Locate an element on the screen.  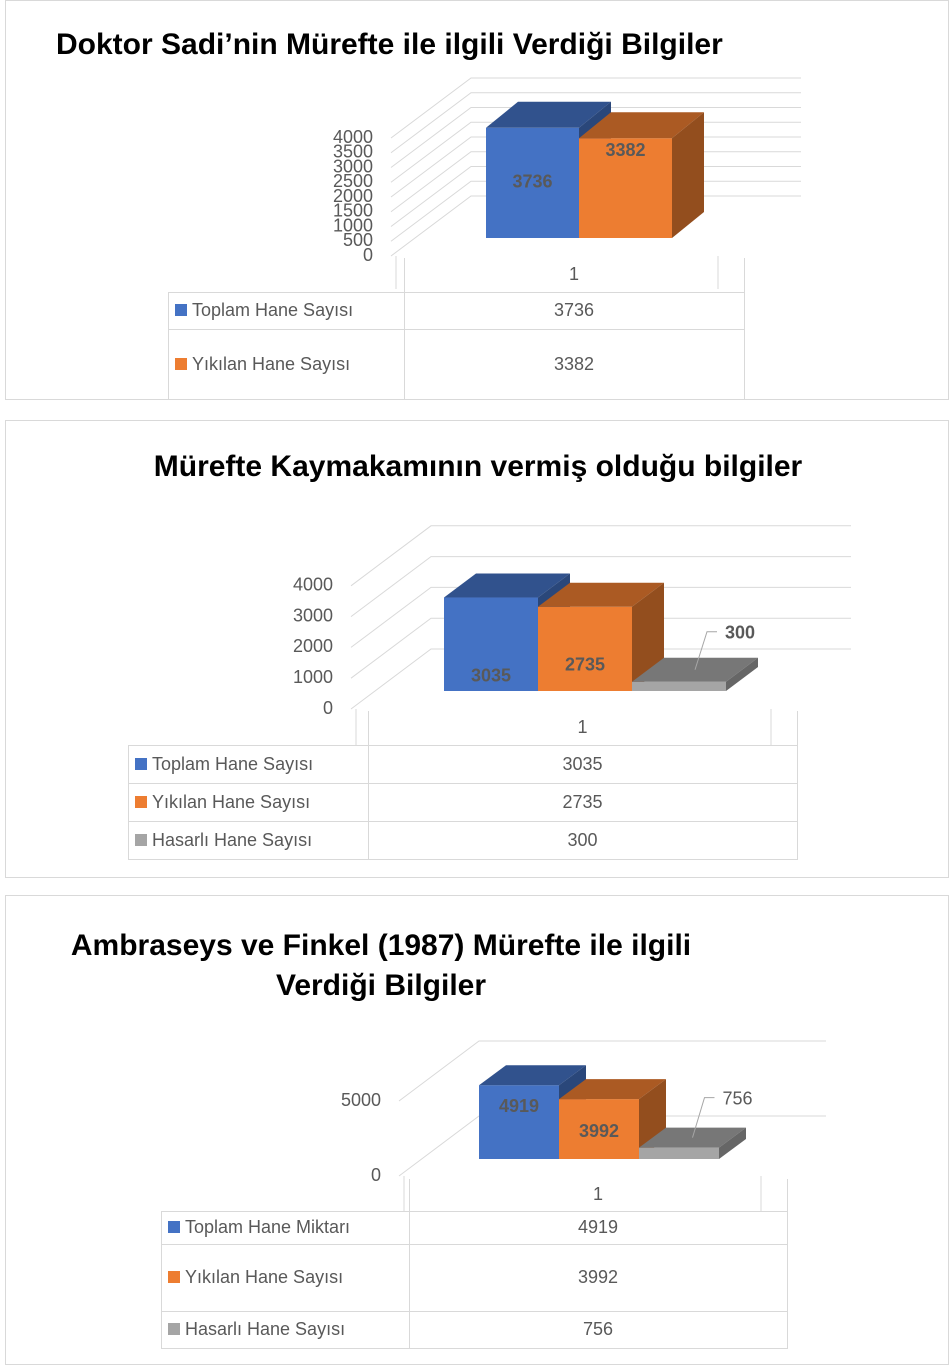
table-value: 3992 is located at coordinates (598, 1277).